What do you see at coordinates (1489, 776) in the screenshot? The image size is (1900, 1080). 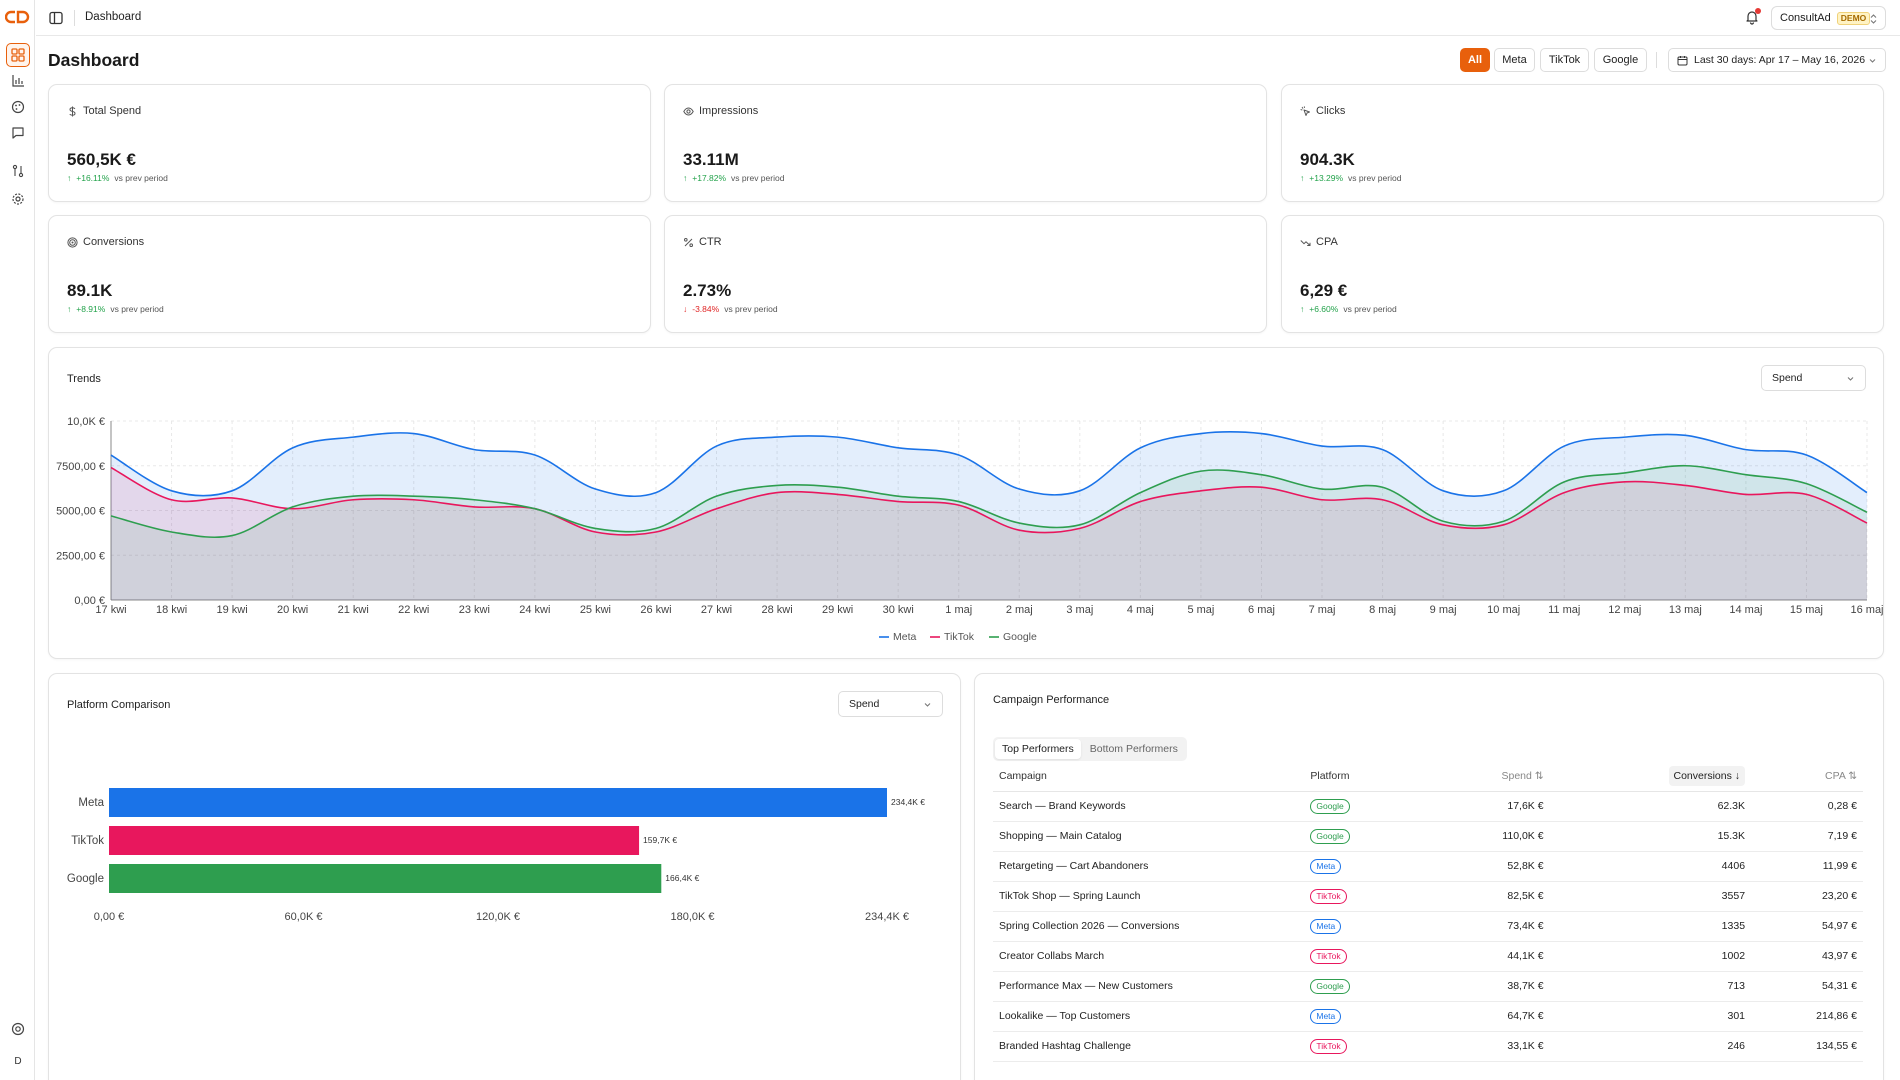 I see `col-spend: Spend ⇅` at bounding box center [1489, 776].